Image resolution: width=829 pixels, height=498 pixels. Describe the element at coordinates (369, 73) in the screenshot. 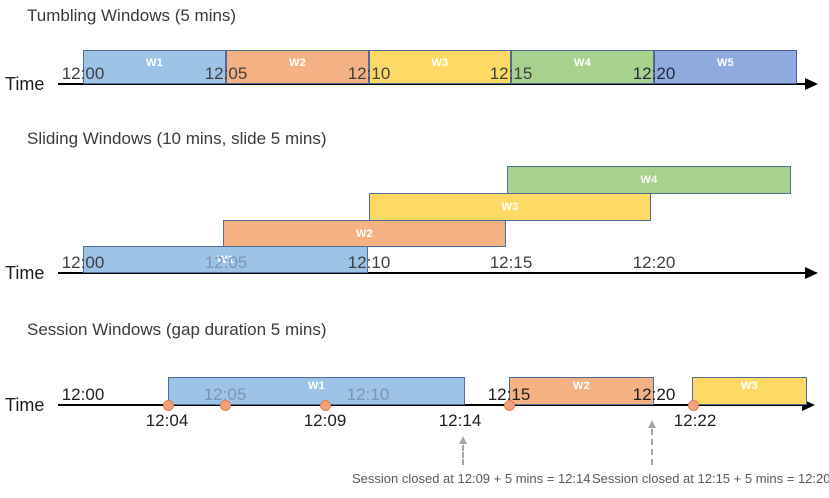

I see `tumbling-tick-1210: 12:10` at that location.